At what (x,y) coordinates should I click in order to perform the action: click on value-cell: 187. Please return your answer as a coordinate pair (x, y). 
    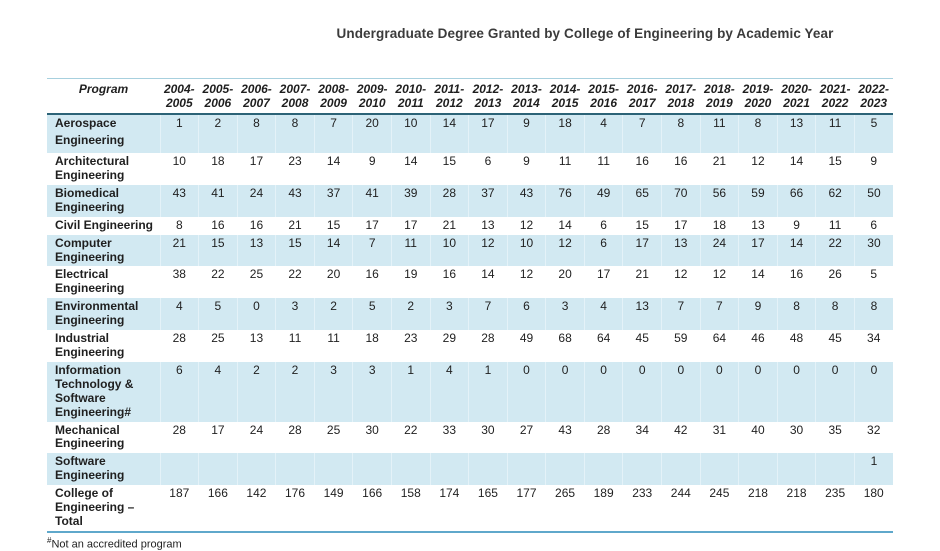
    Looking at the image, I should click on (179, 493).